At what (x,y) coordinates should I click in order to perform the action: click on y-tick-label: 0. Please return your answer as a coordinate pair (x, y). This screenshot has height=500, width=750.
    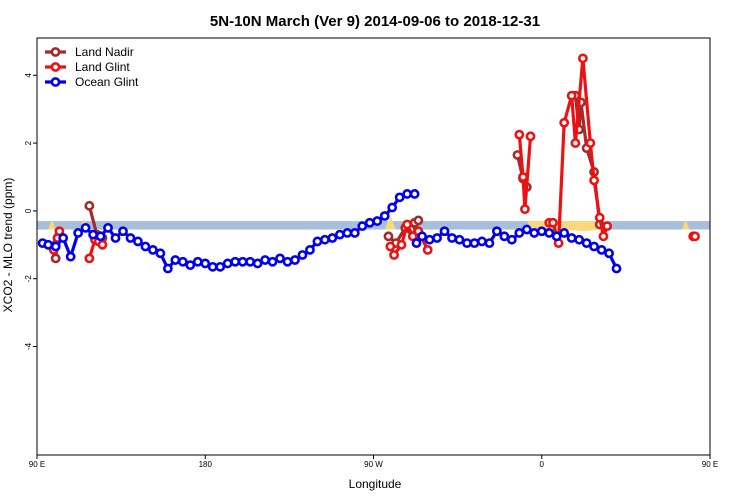
    Looking at the image, I should click on (28, 210).